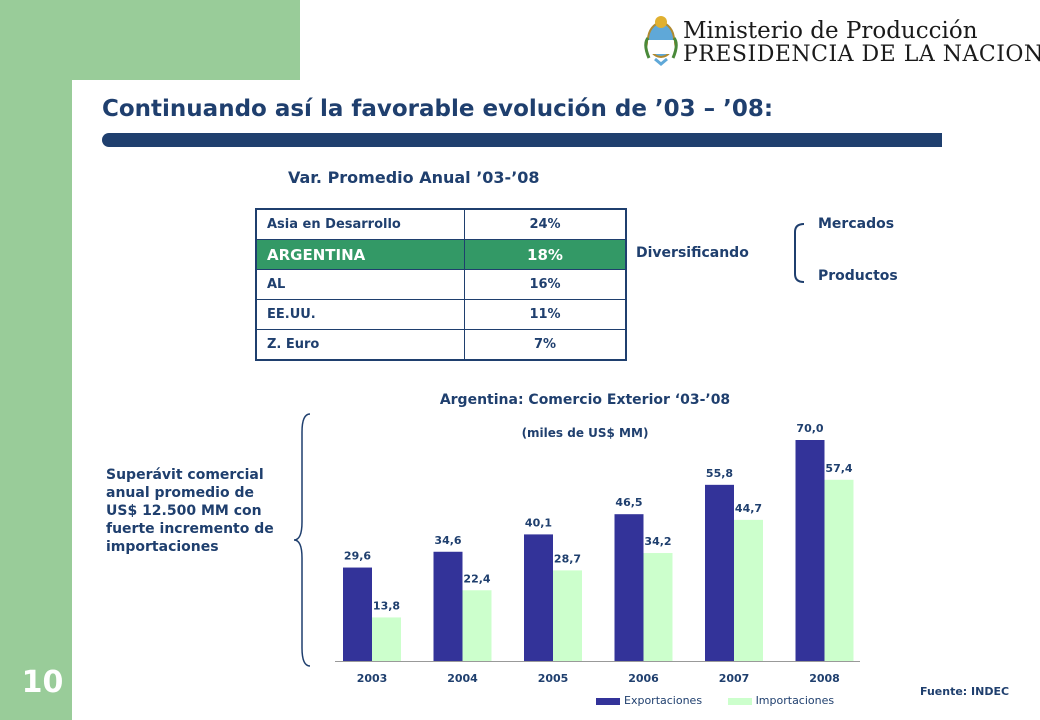 This screenshot has height=720, width=1040. I want to click on bar-importaciones-2003, so click(386, 639).